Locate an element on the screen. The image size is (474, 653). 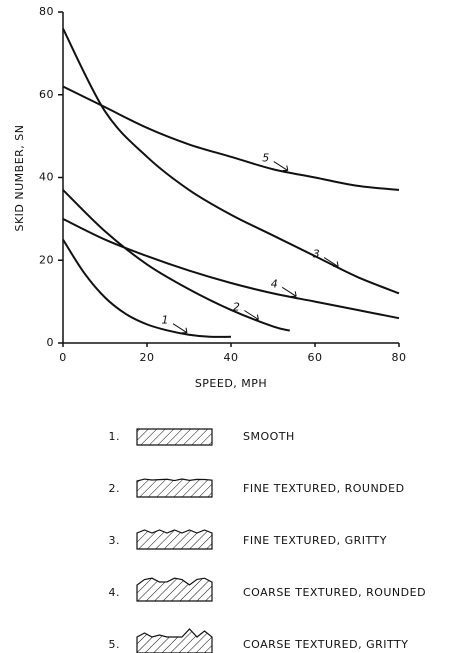
x-tick-label: 0 is located at coordinates (63, 357).